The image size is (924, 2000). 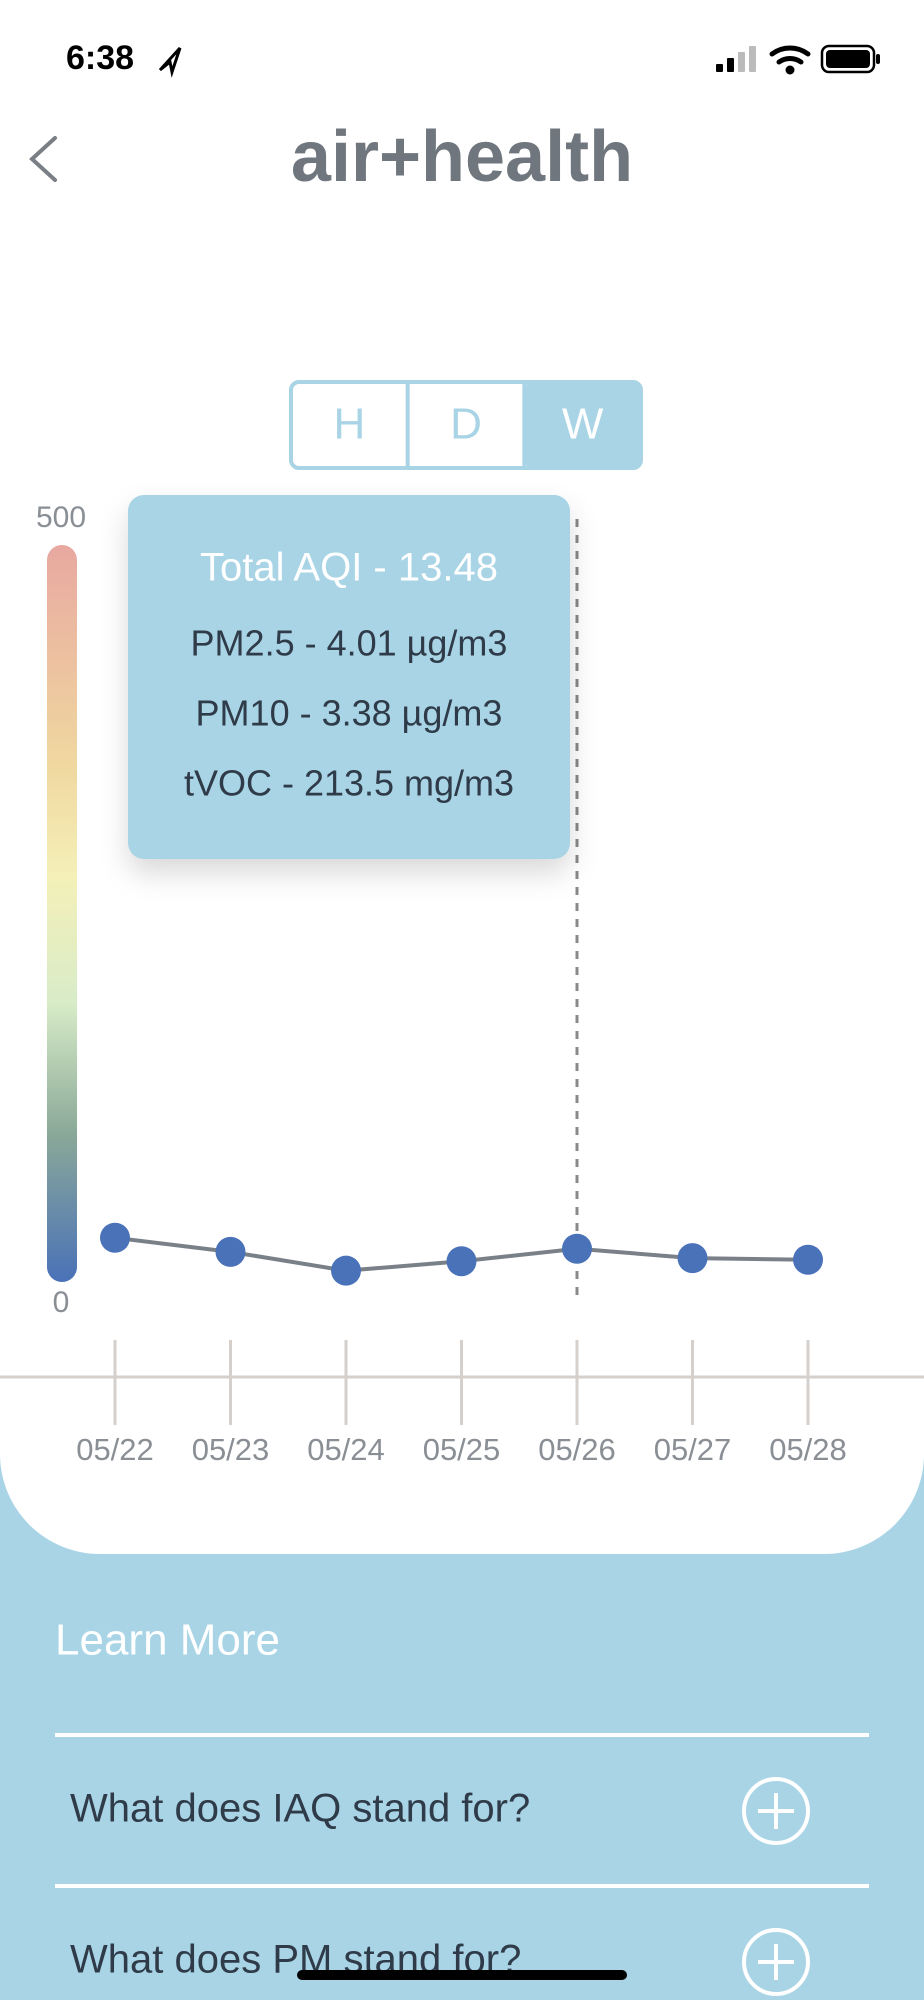 I want to click on x-tick-label: 05/24, so click(x=346, y=1449).